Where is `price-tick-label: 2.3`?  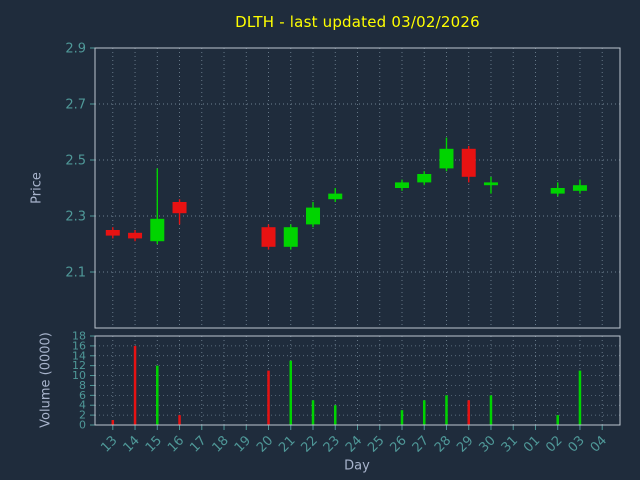 price-tick-label: 2.3 is located at coordinates (75, 217).